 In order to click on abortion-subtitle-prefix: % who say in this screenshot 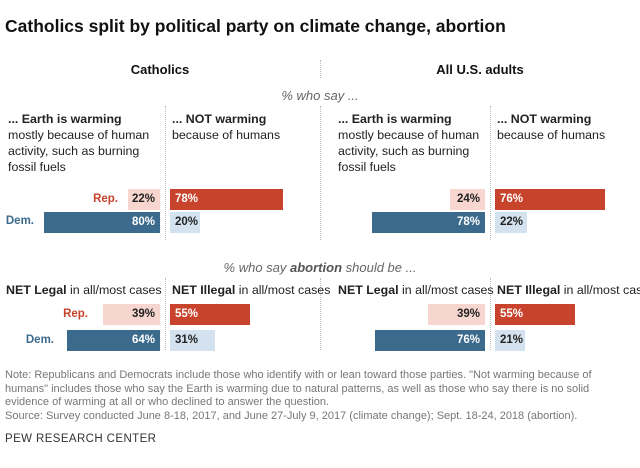, I will do `click(257, 267)`.